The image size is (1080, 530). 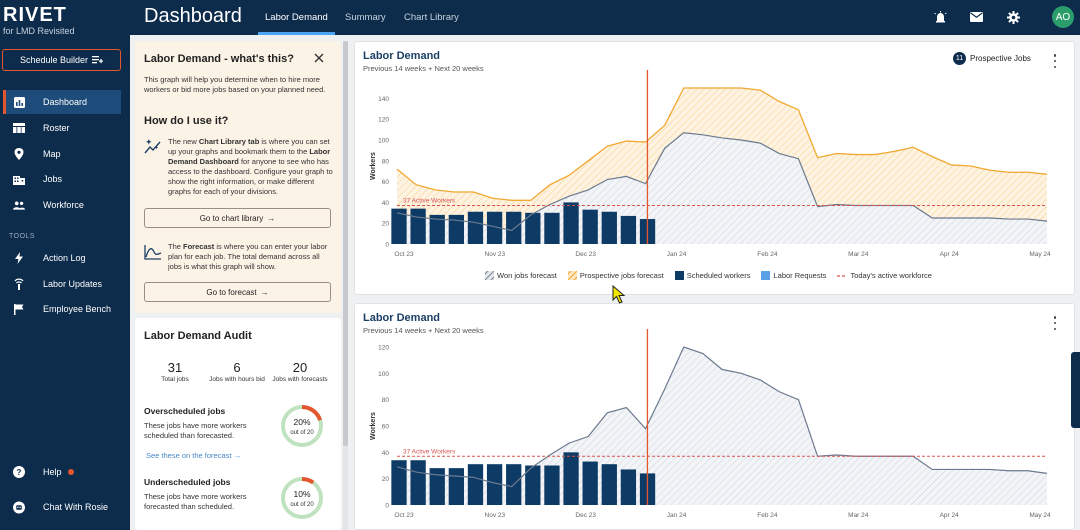 I want to click on go-to-chart-library-button: Go to chart library →, so click(x=237, y=218).